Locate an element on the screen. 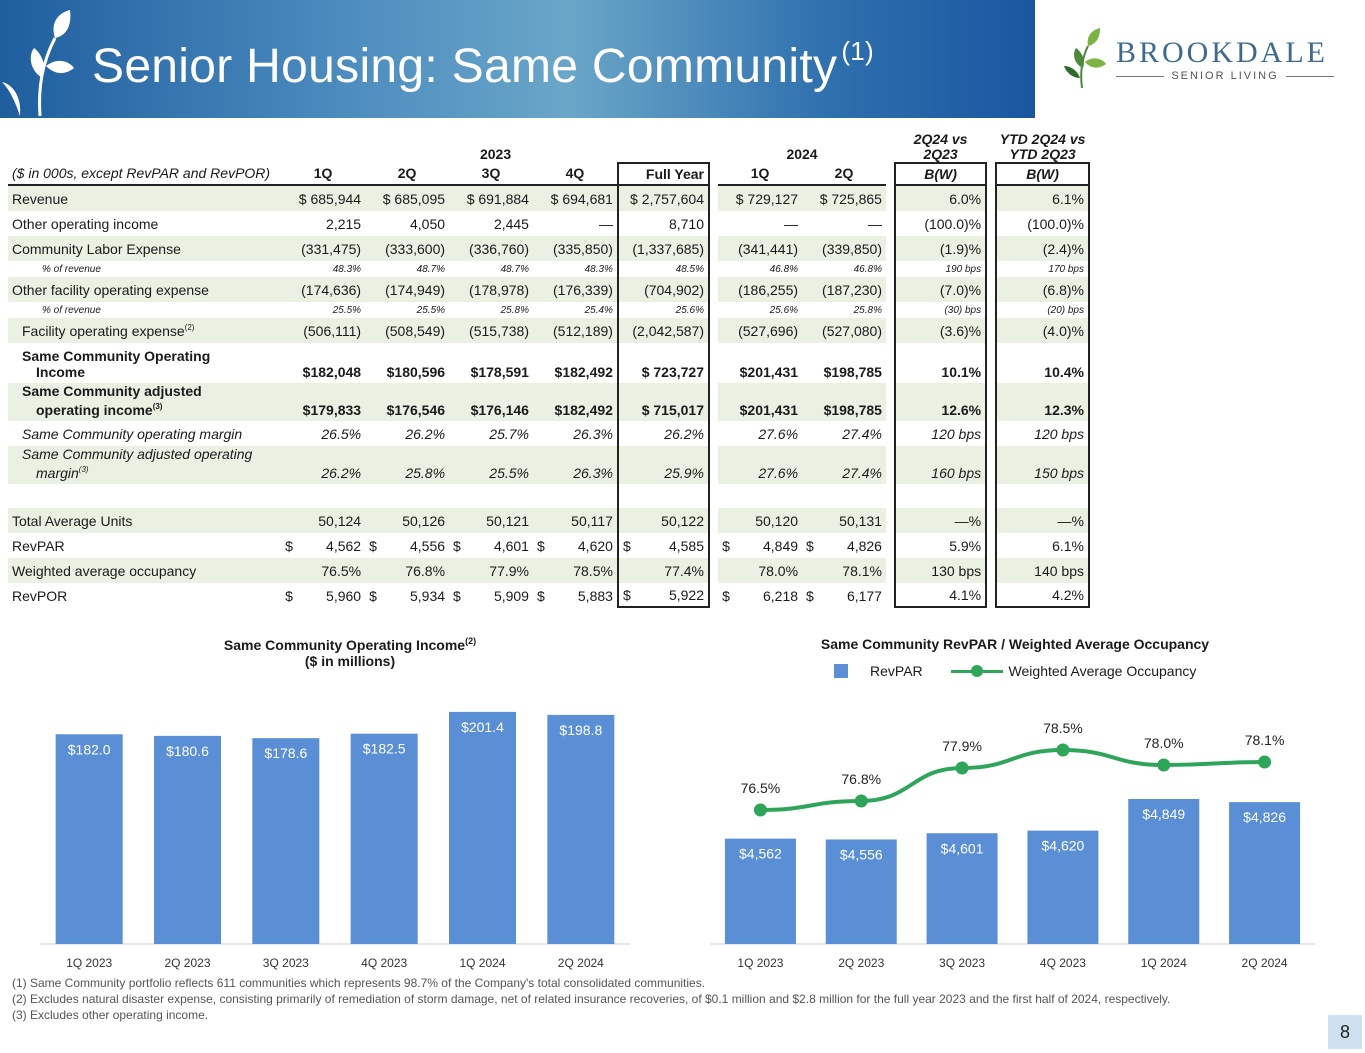 Image resolution: width=1365 pixels, height=1053 pixels. bar-label: $182.5 is located at coordinates (384, 749).